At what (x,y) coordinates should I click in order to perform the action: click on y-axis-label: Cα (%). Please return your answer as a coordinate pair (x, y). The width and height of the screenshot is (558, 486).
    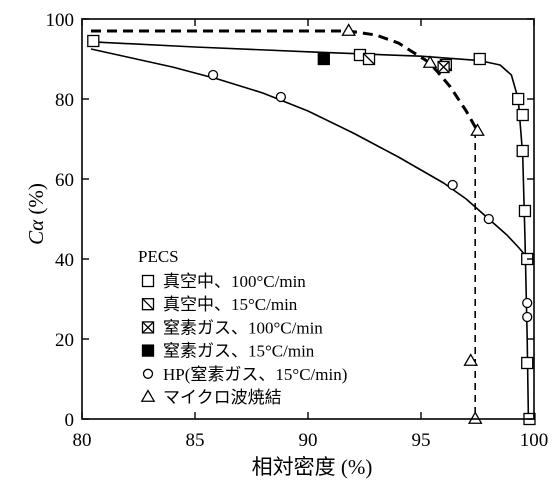
    Looking at the image, I should click on (36, 214).